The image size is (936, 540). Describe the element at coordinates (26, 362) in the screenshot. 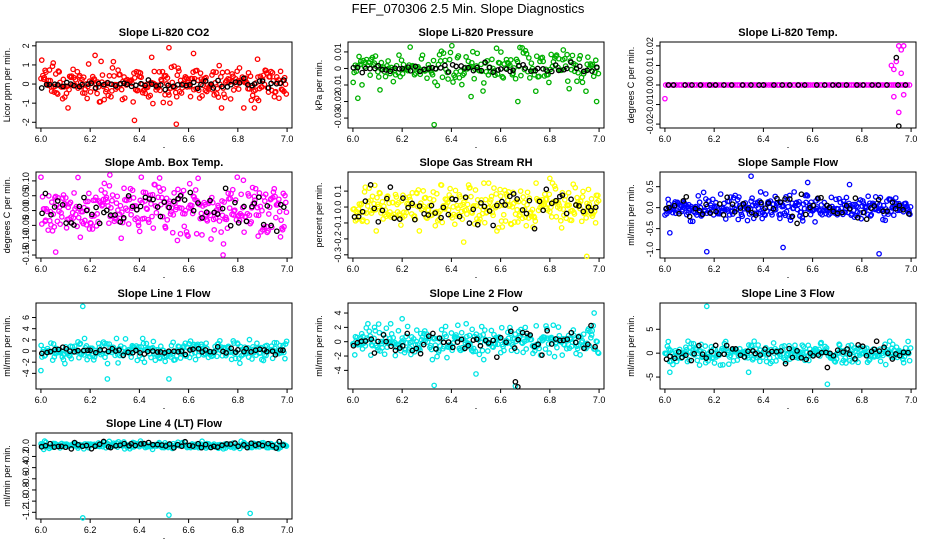

I see `y-tick-label: -2` at that location.